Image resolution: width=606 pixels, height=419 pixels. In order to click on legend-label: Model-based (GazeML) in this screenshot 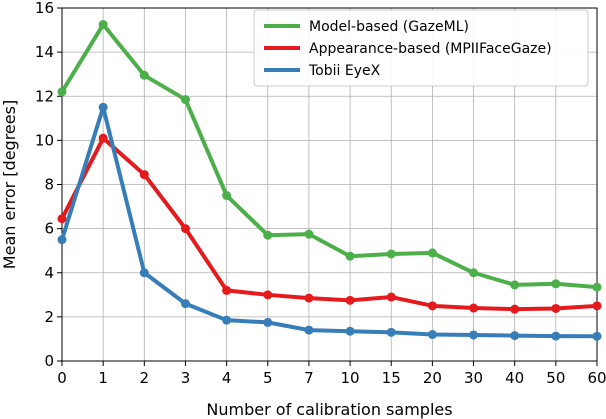, I will do `click(389, 27)`.